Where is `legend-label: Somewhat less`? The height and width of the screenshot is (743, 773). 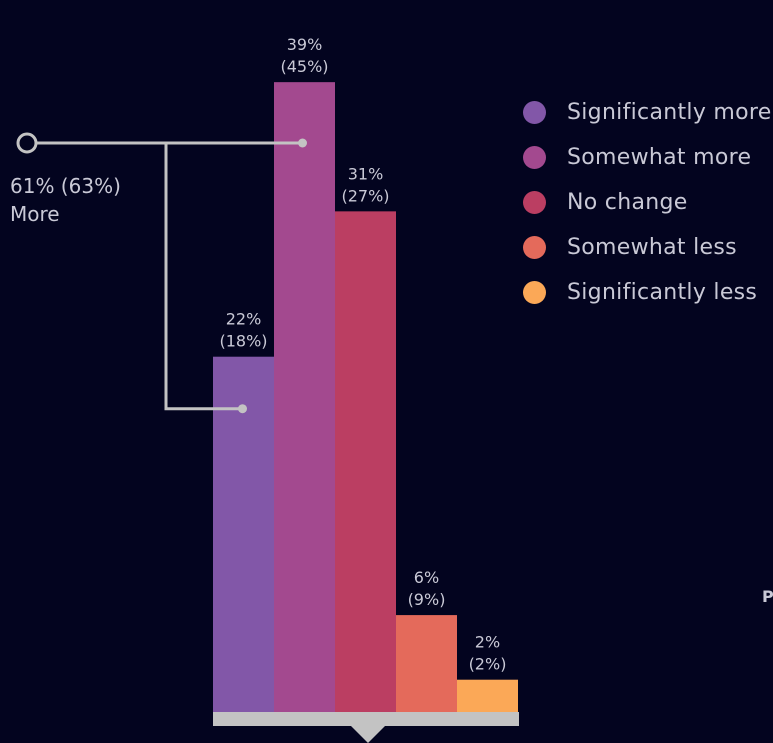
legend-label: Somewhat less is located at coordinates (652, 247).